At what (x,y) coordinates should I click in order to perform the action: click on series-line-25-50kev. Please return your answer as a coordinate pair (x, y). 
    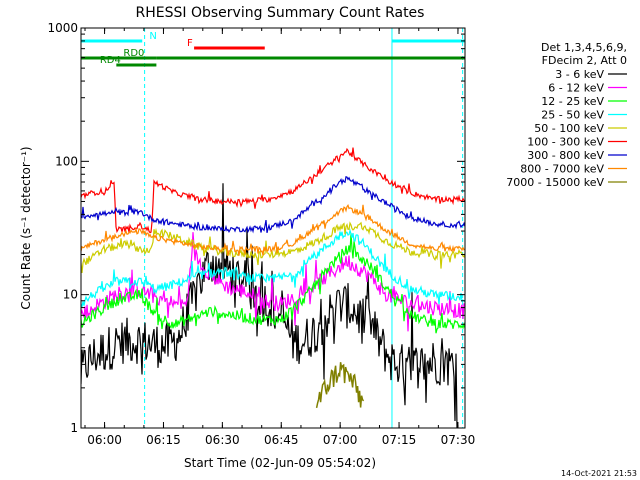
    Looking at the image, I should click on (273, 268).